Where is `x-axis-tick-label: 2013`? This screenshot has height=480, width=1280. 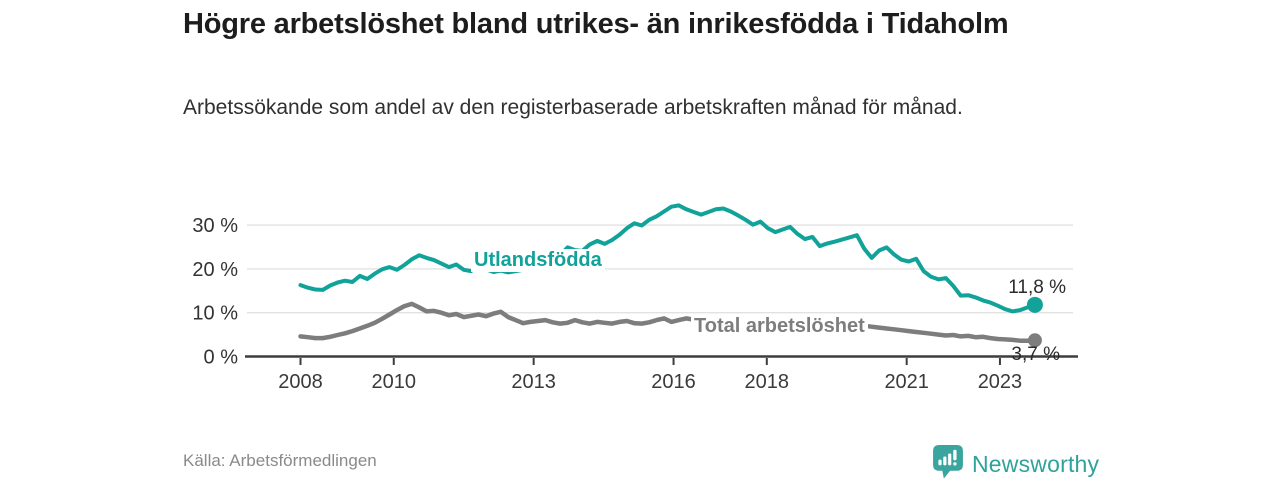 x-axis-tick-label: 2013 is located at coordinates (533, 382).